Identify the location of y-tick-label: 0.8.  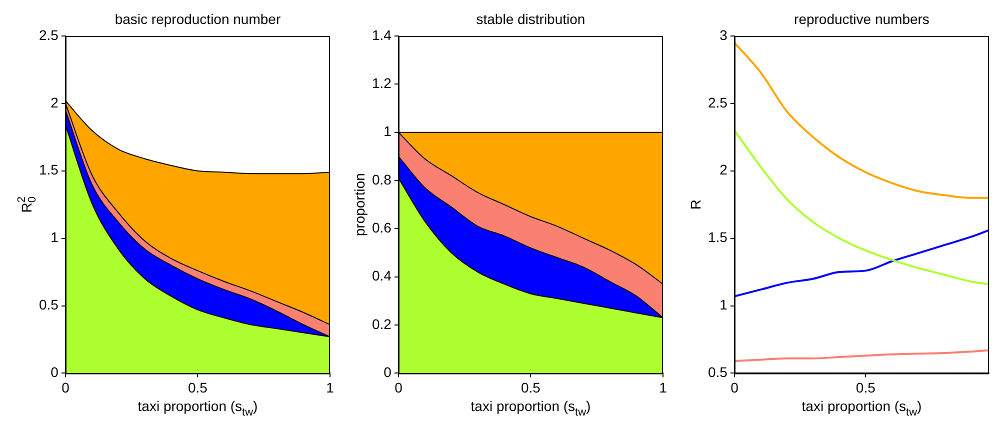
(382, 179).